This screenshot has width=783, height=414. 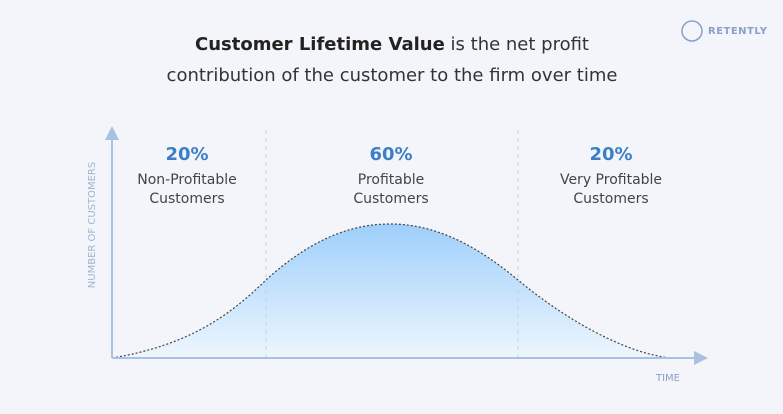 I want to click on segment-label: Very Profitable, so click(x=611, y=180).